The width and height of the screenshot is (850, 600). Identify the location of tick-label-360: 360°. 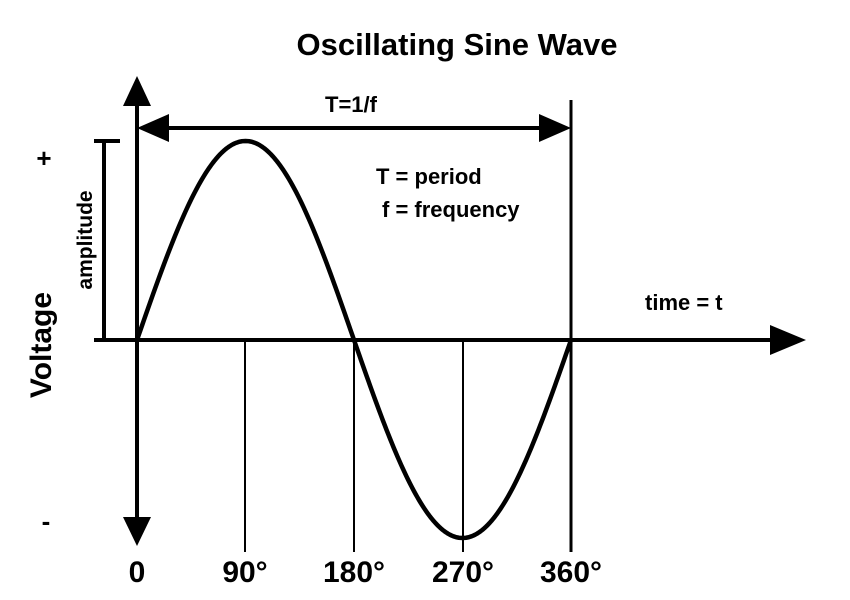
(571, 572).